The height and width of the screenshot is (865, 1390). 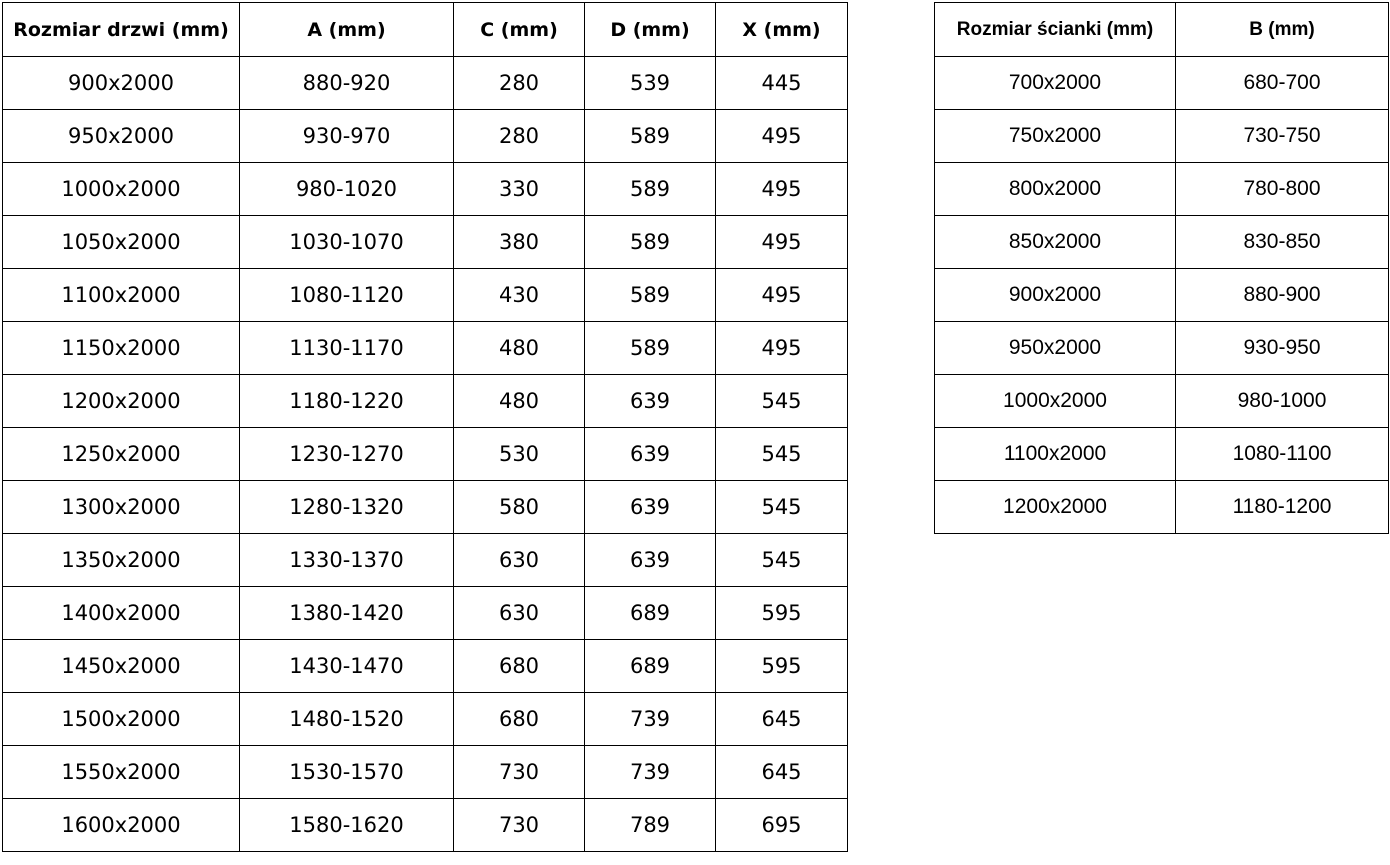 I want to click on row-value-cell: 1180-1200, so click(x=1282, y=507).